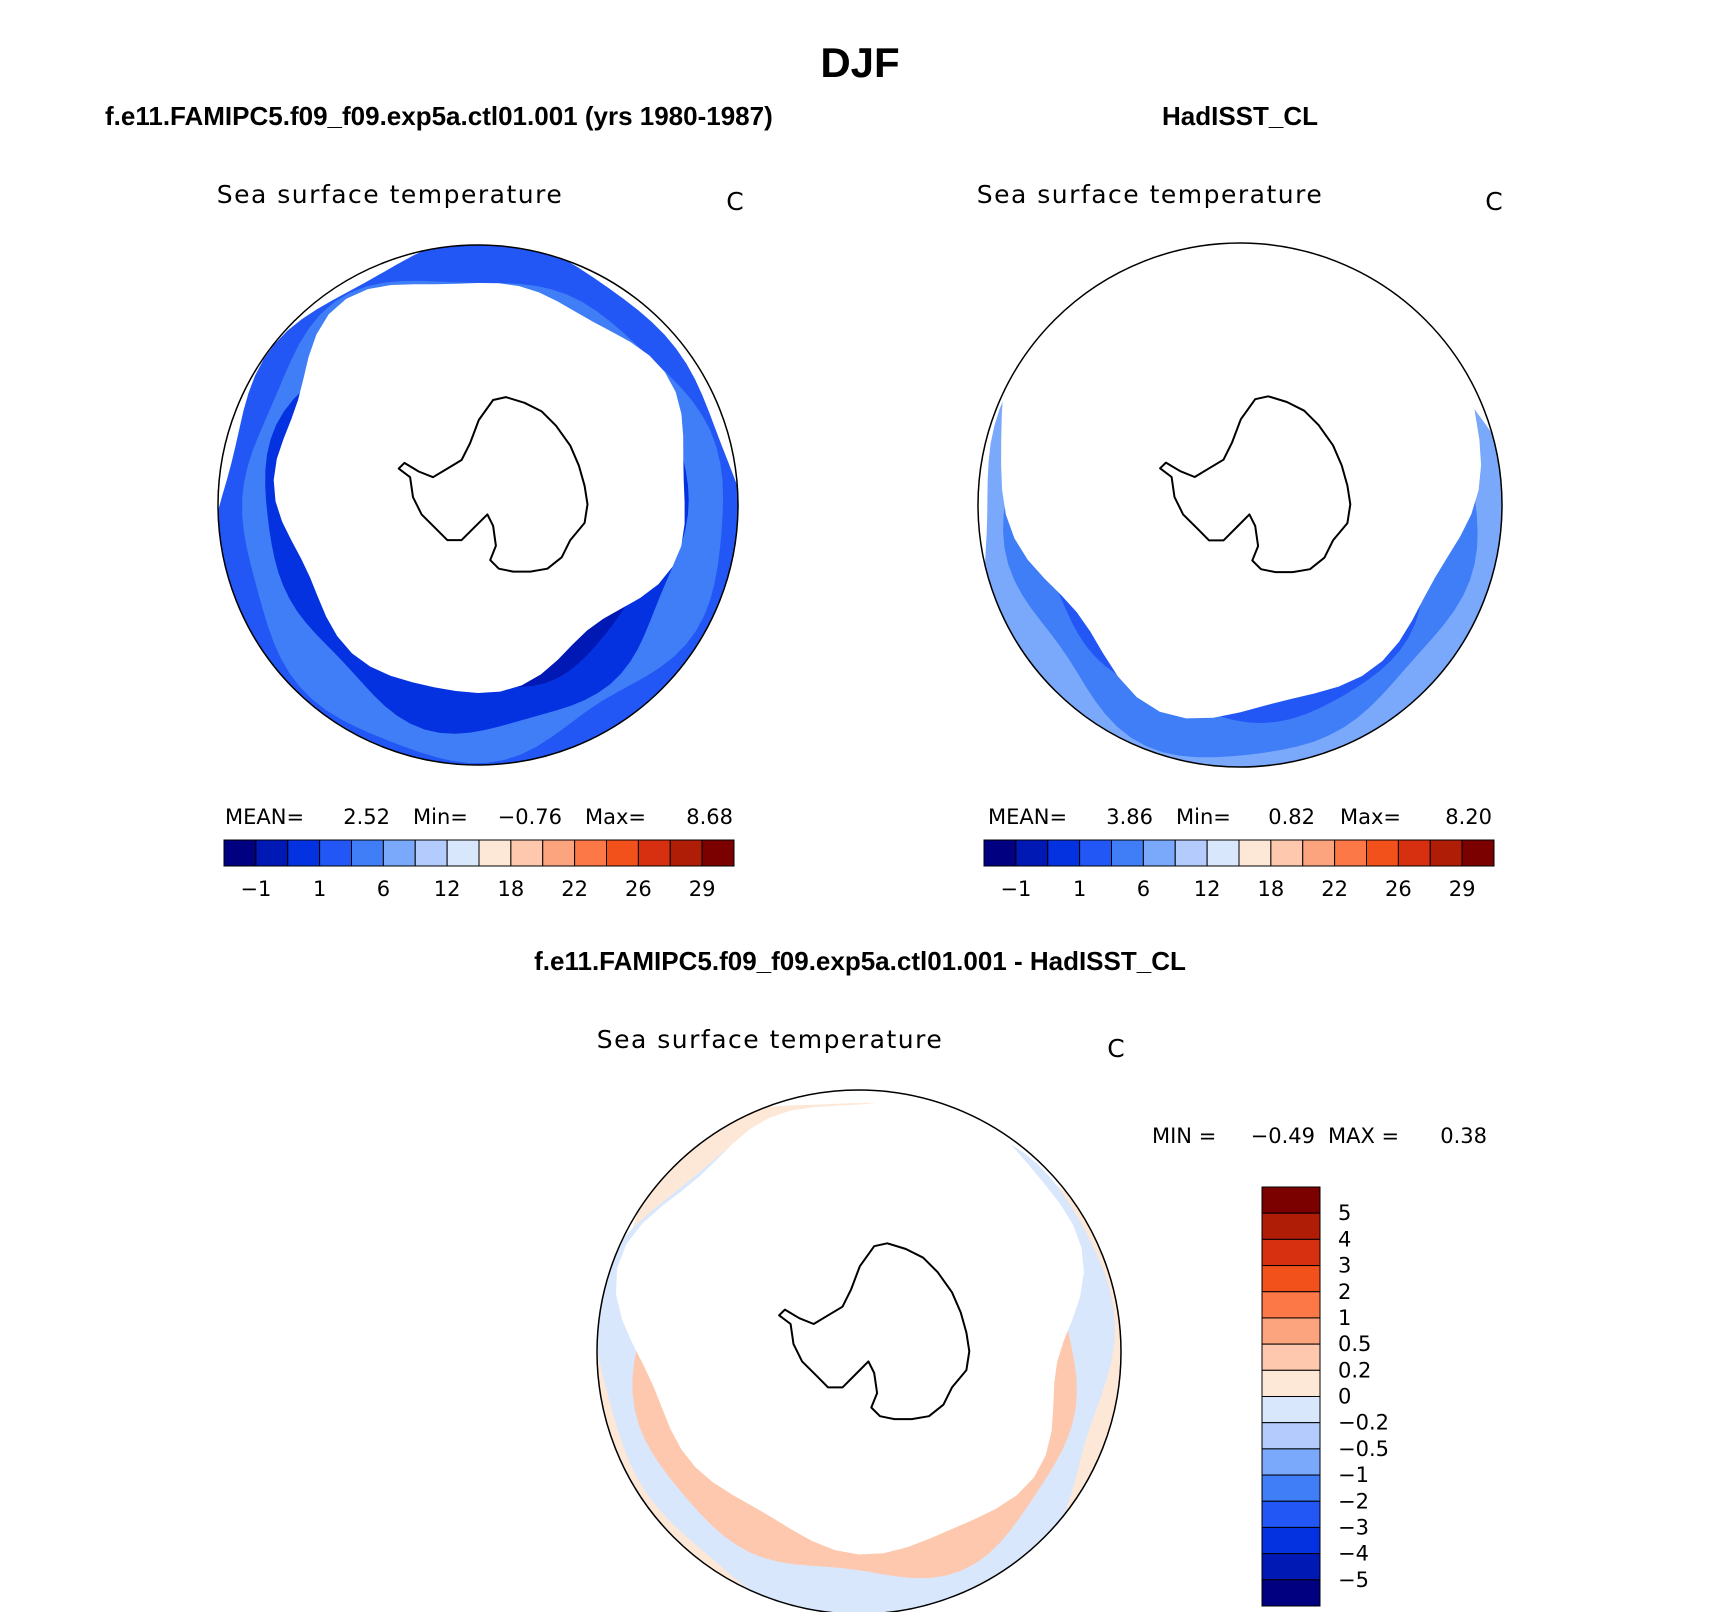  I want to click on max-value: 8.68, so click(709, 817).